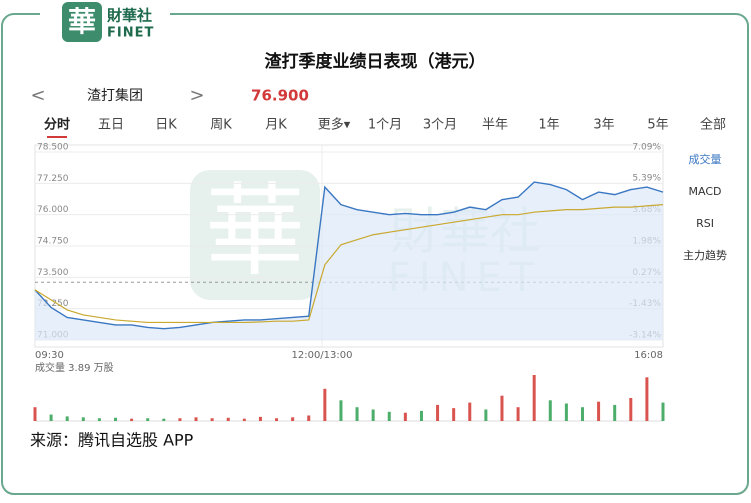 Image resolution: width=751 pixels, height=503 pixels. What do you see at coordinates (548, 125) in the screenshot?
I see `tab: 1年` at bounding box center [548, 125].